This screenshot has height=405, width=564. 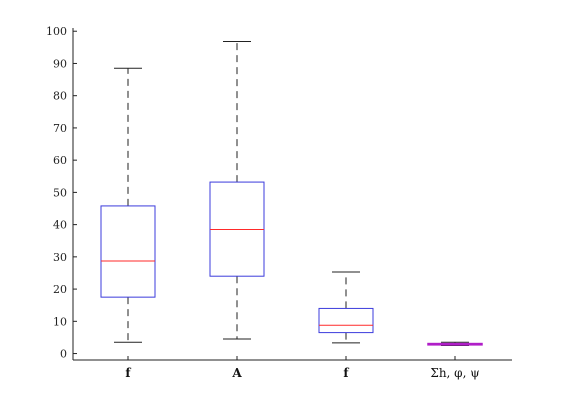 I want to click on y-tick-label: 10, so click(x=60, y=321).